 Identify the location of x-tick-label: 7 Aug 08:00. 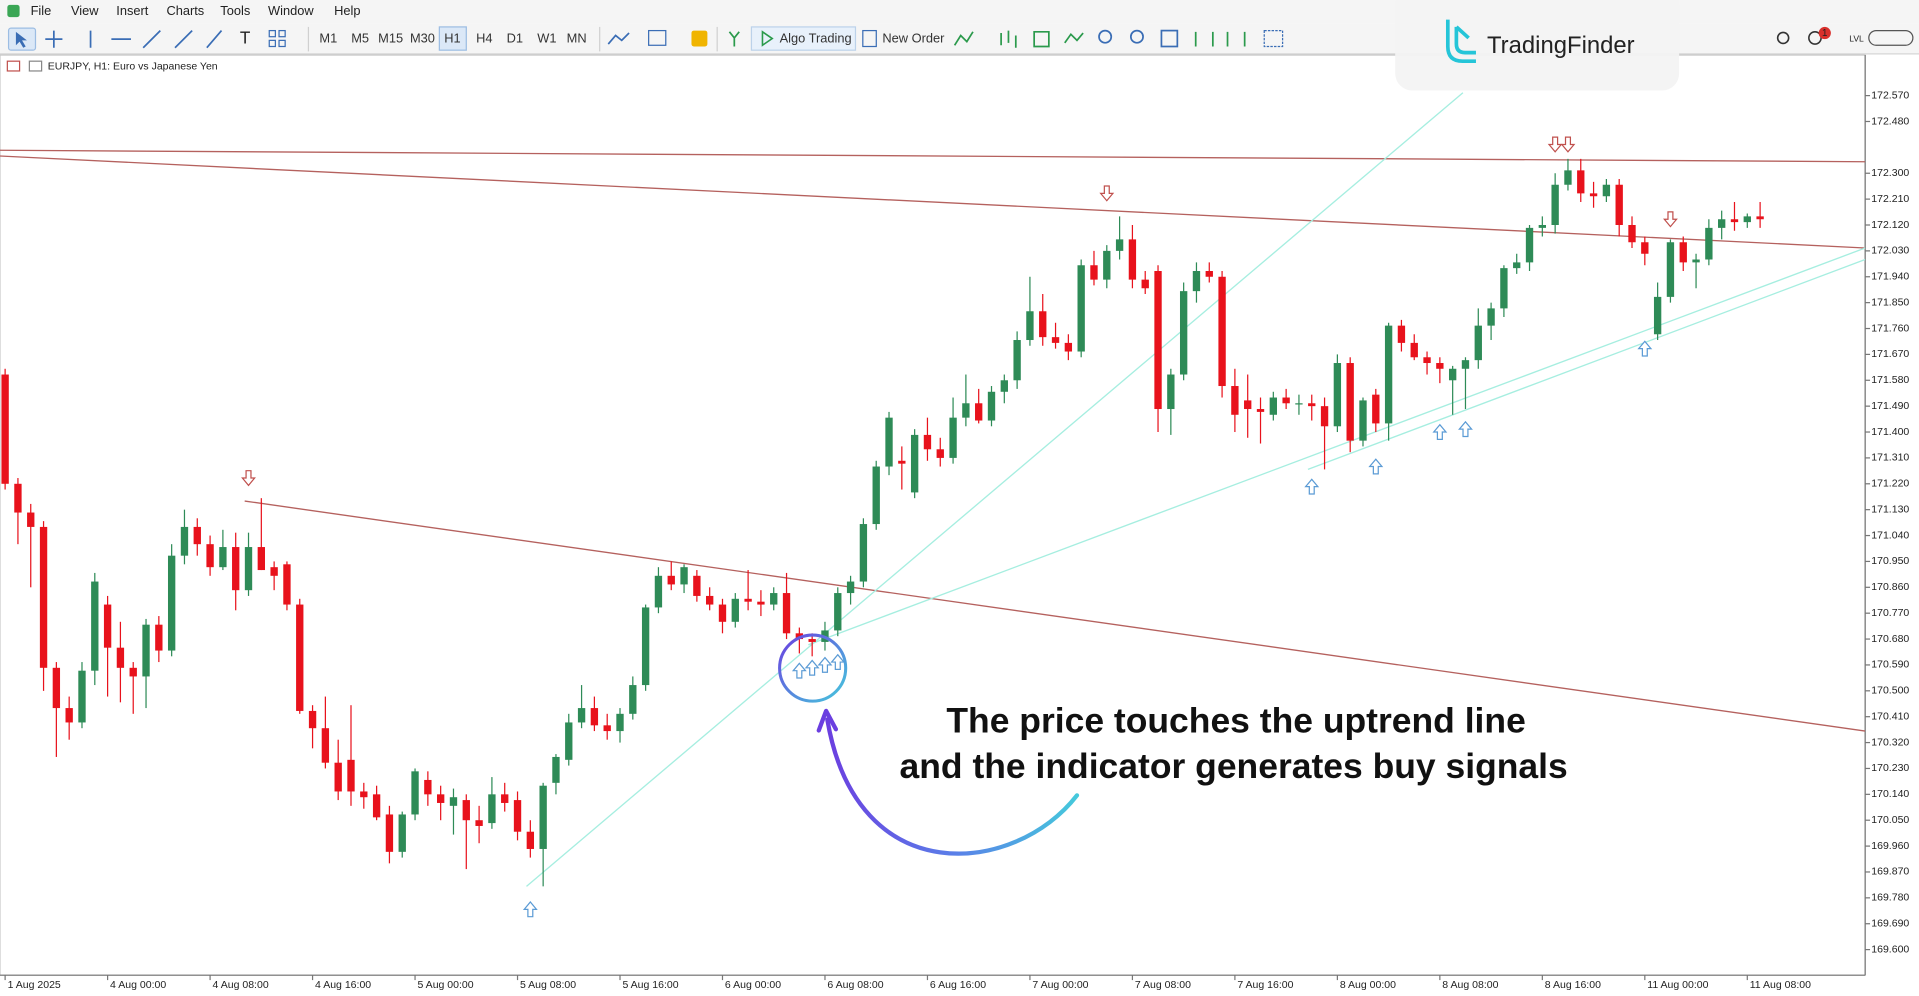
(1163, 985).